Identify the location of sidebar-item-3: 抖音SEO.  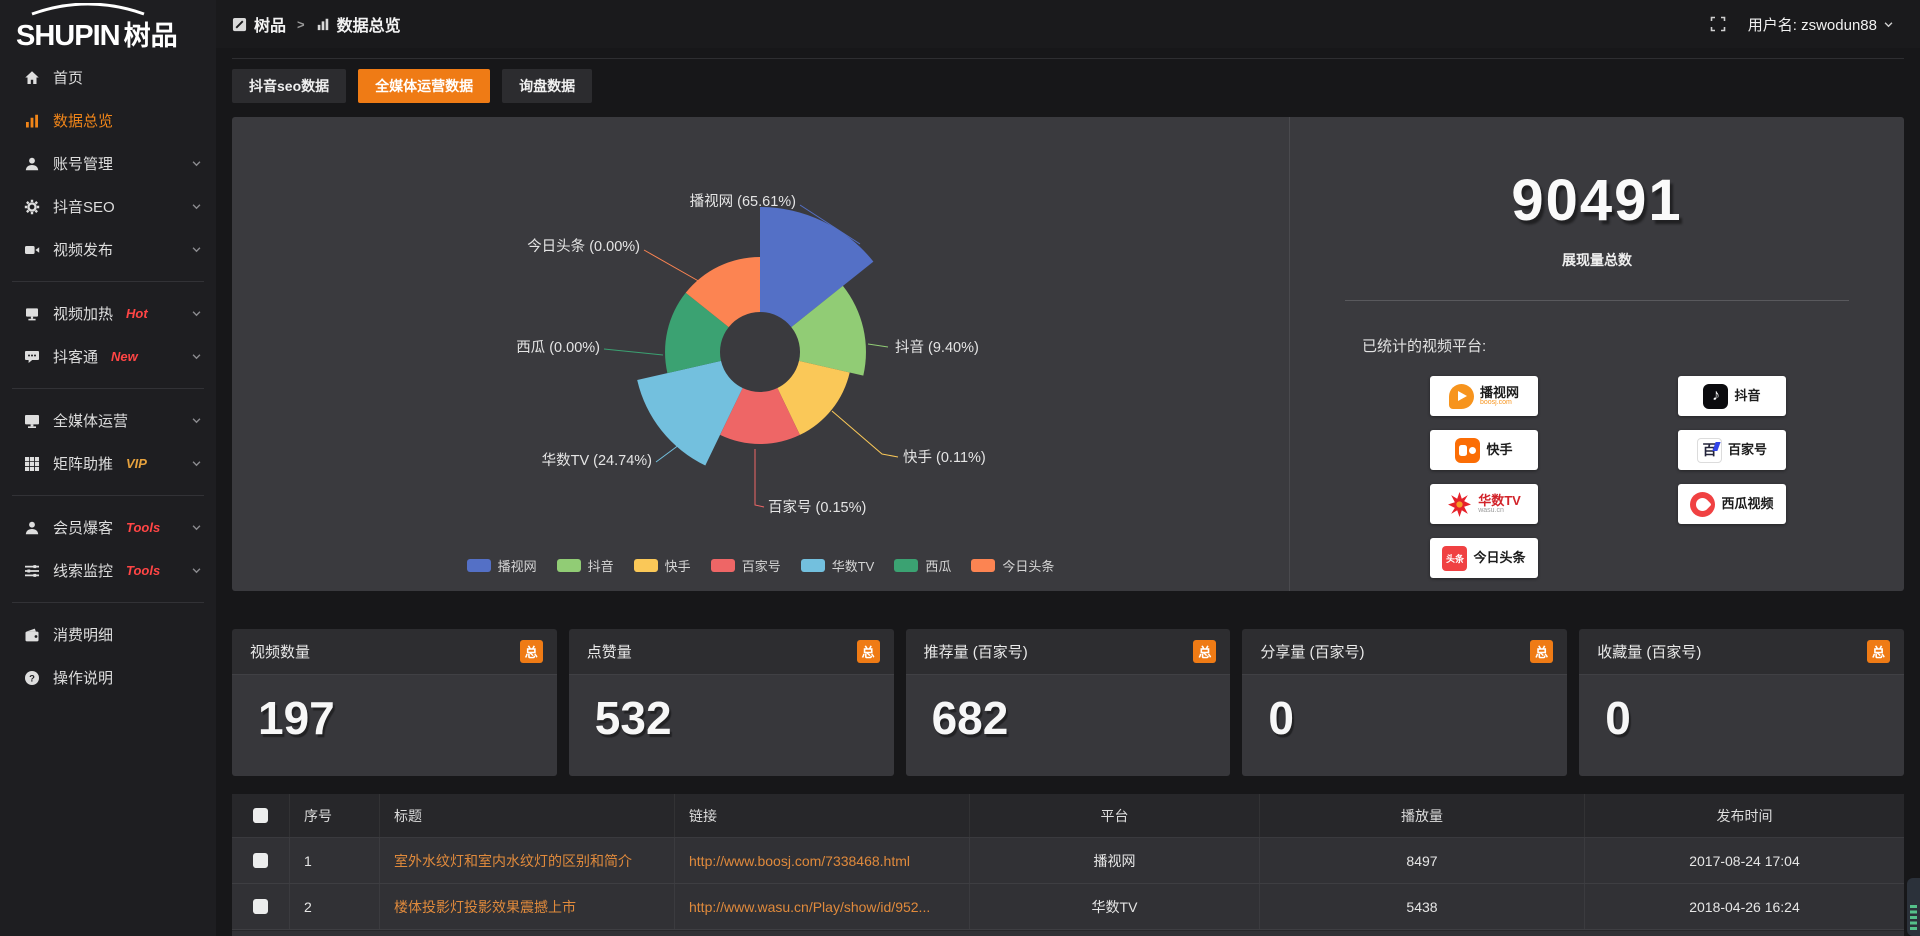
(108, 206).